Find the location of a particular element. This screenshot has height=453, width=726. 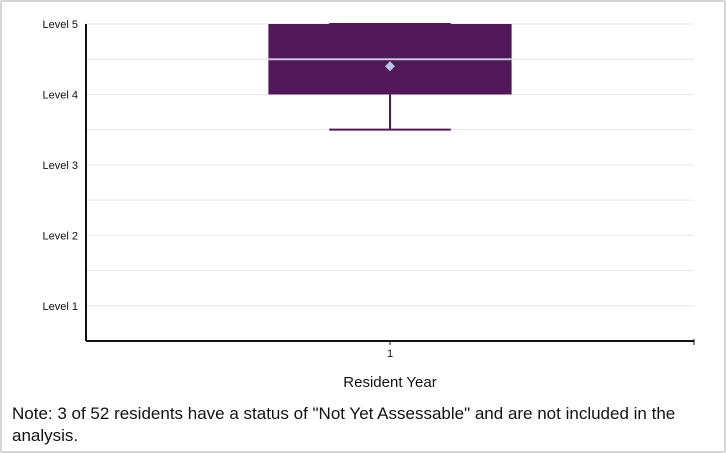

x-axis-title: Resident Year is located at coordinates (389, 382).